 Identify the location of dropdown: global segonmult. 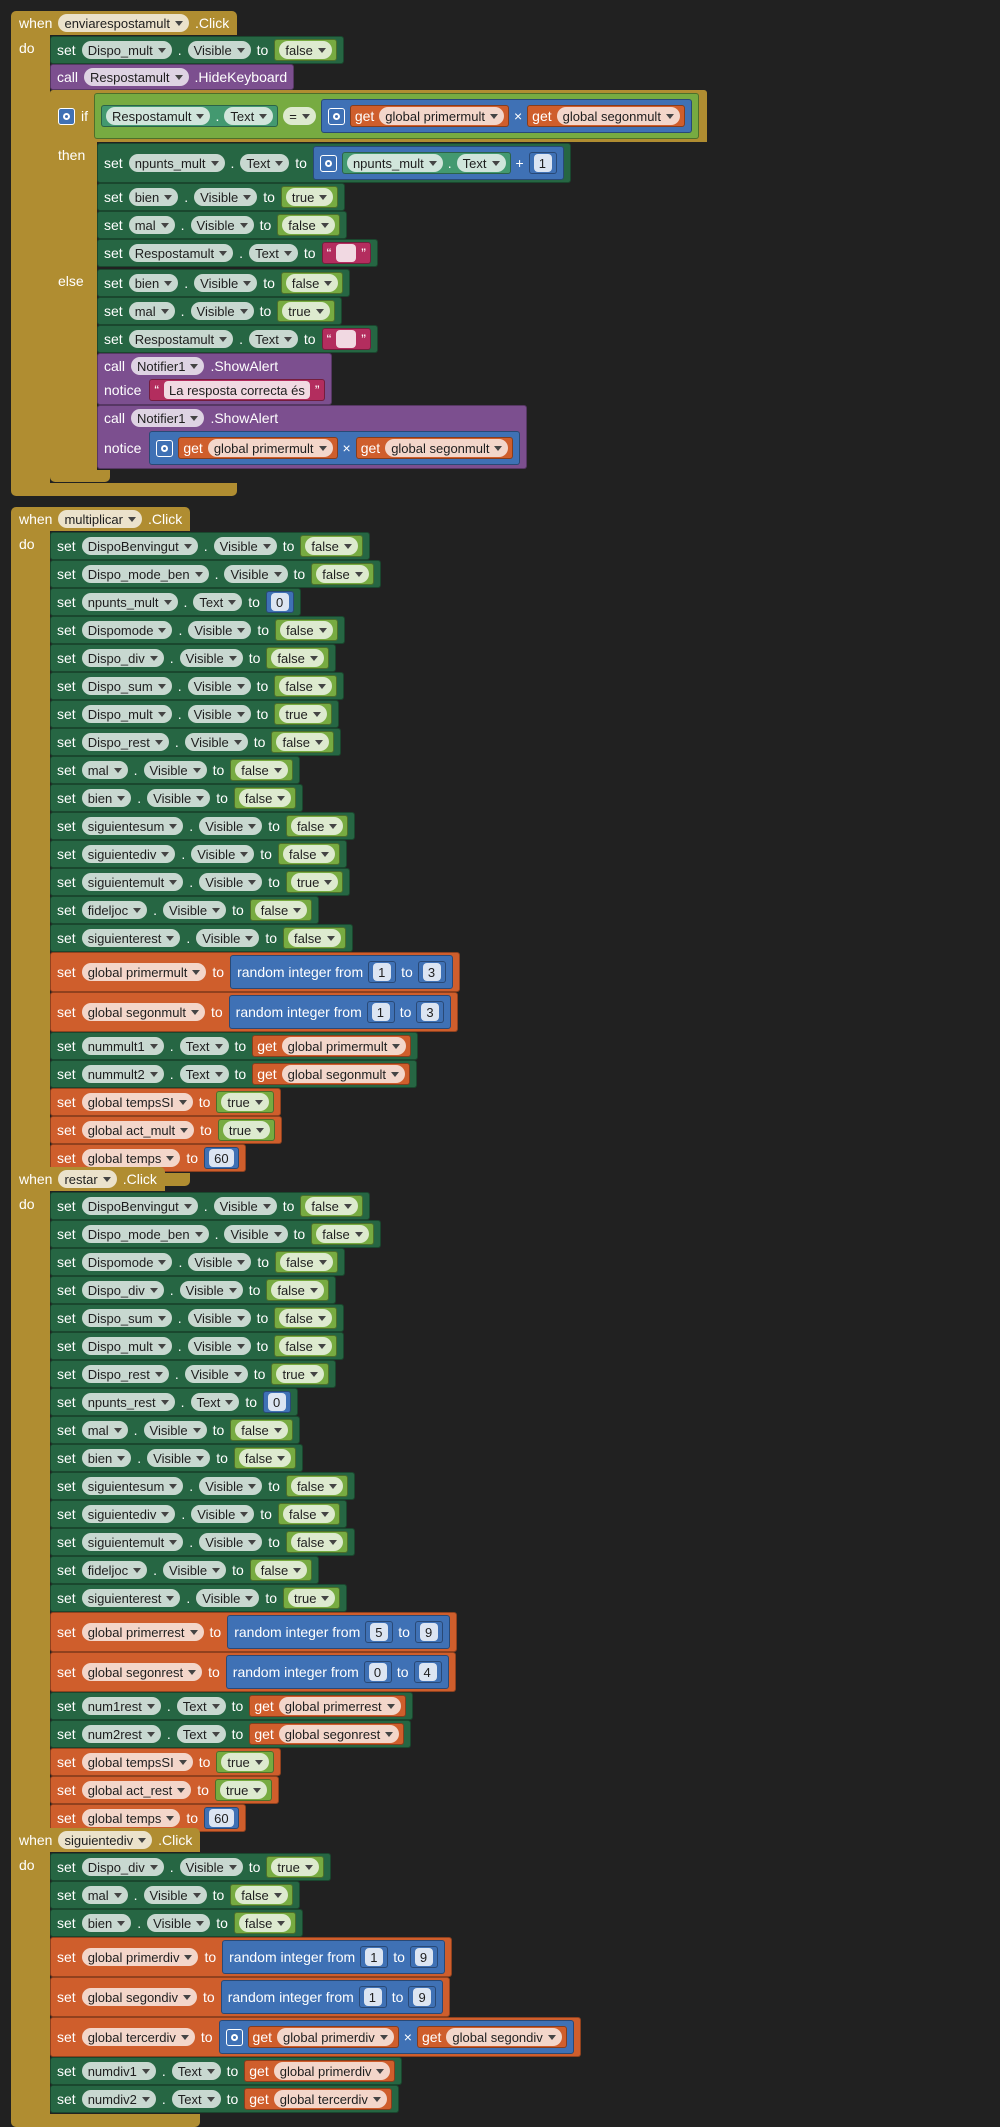
(447, 448).